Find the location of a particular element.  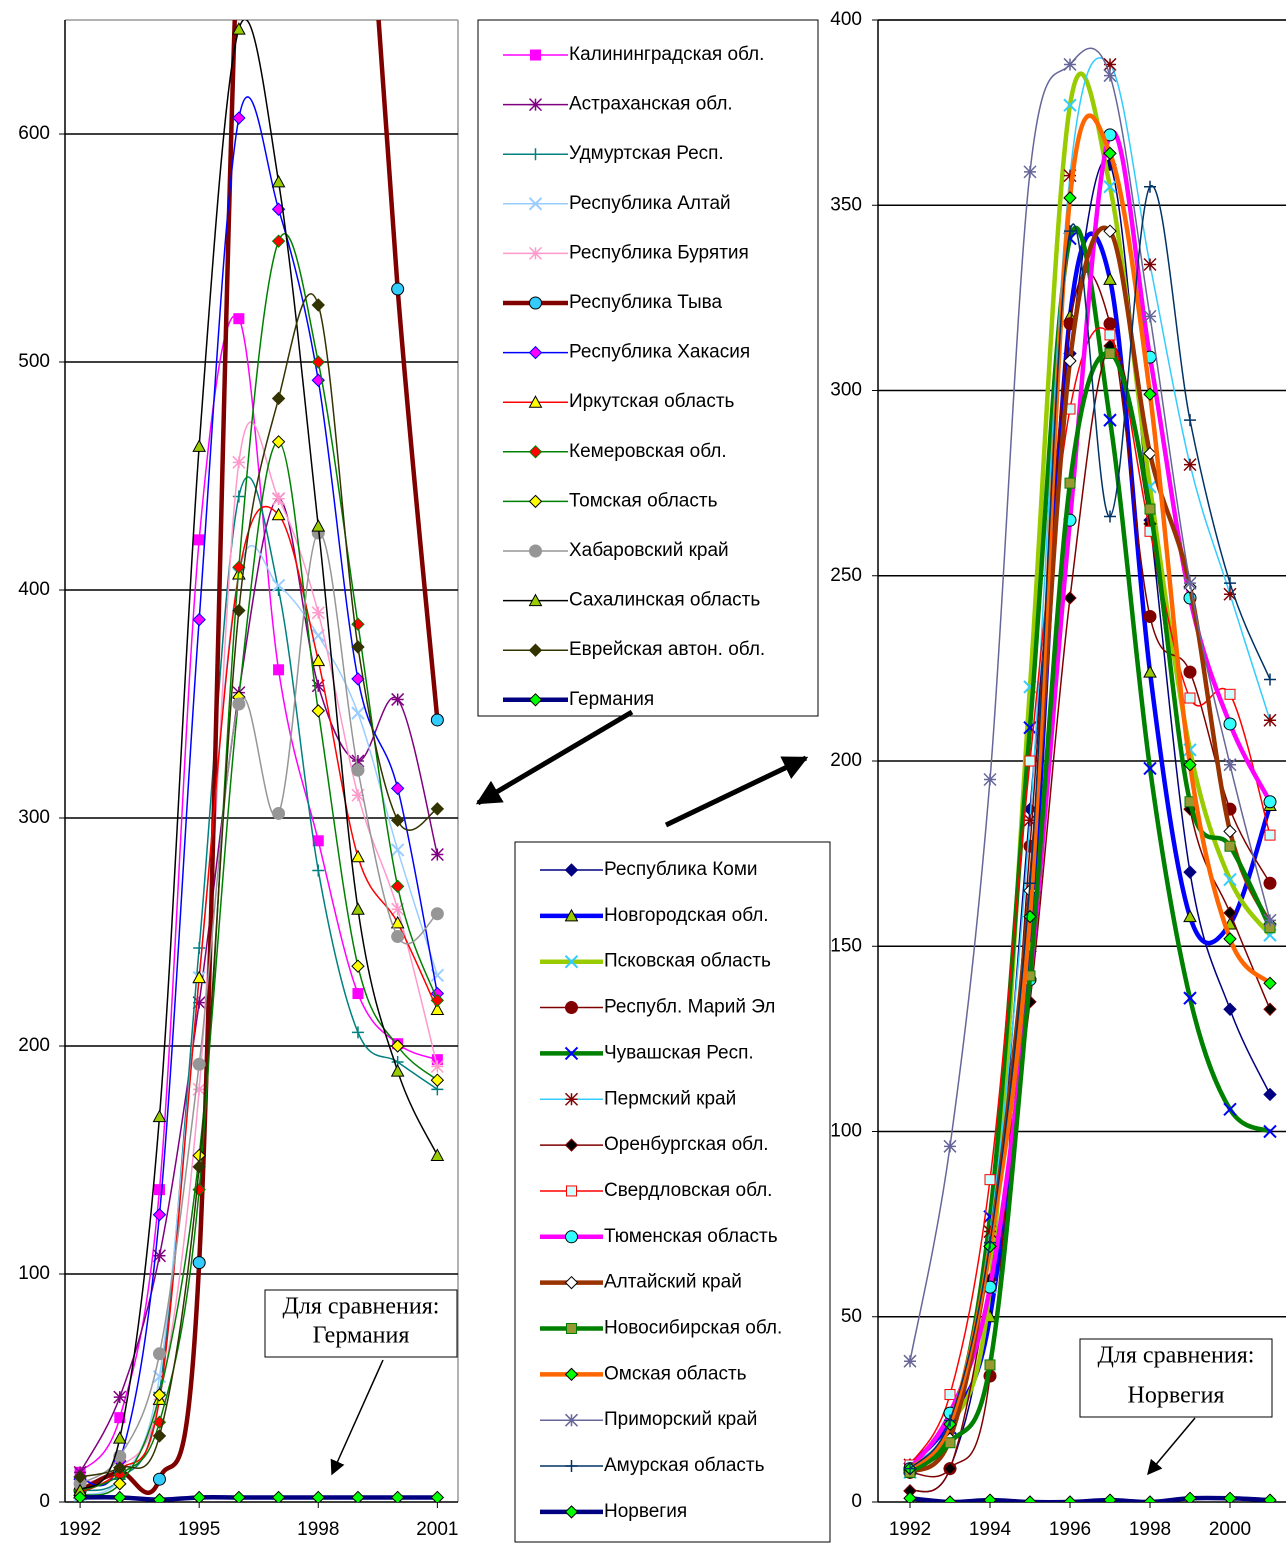

legend-label: Иркутская область is located at coordinates (652, 401).